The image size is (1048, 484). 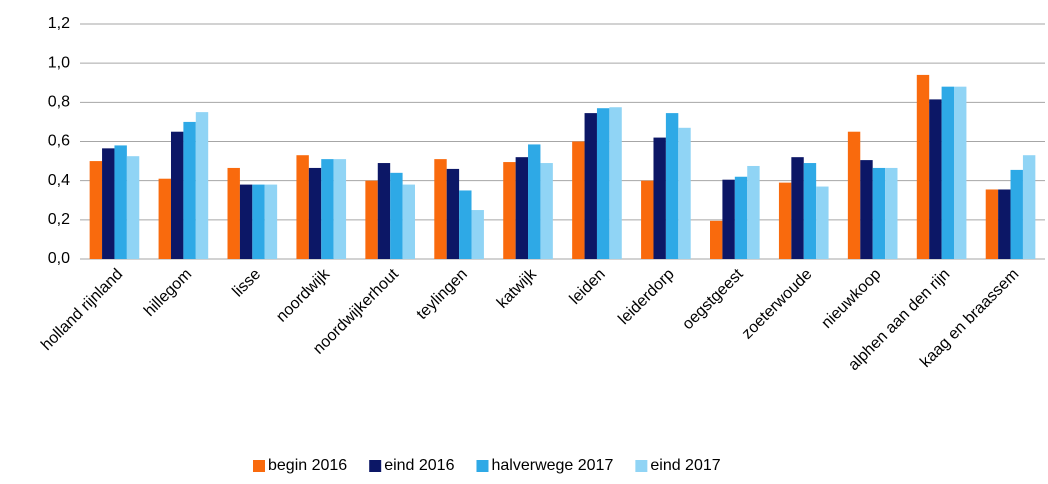 What do you see at coordinates (59, 180) in the screenshot?
I see `y-tick-label: 0,4` at bounding box center [59, 180].